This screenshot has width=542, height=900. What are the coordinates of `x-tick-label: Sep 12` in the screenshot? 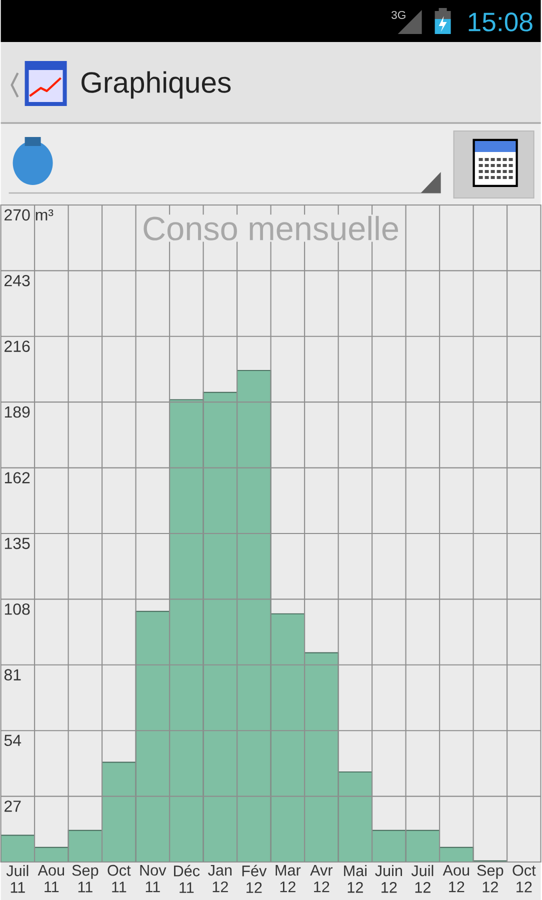 It's located at (490, 878).